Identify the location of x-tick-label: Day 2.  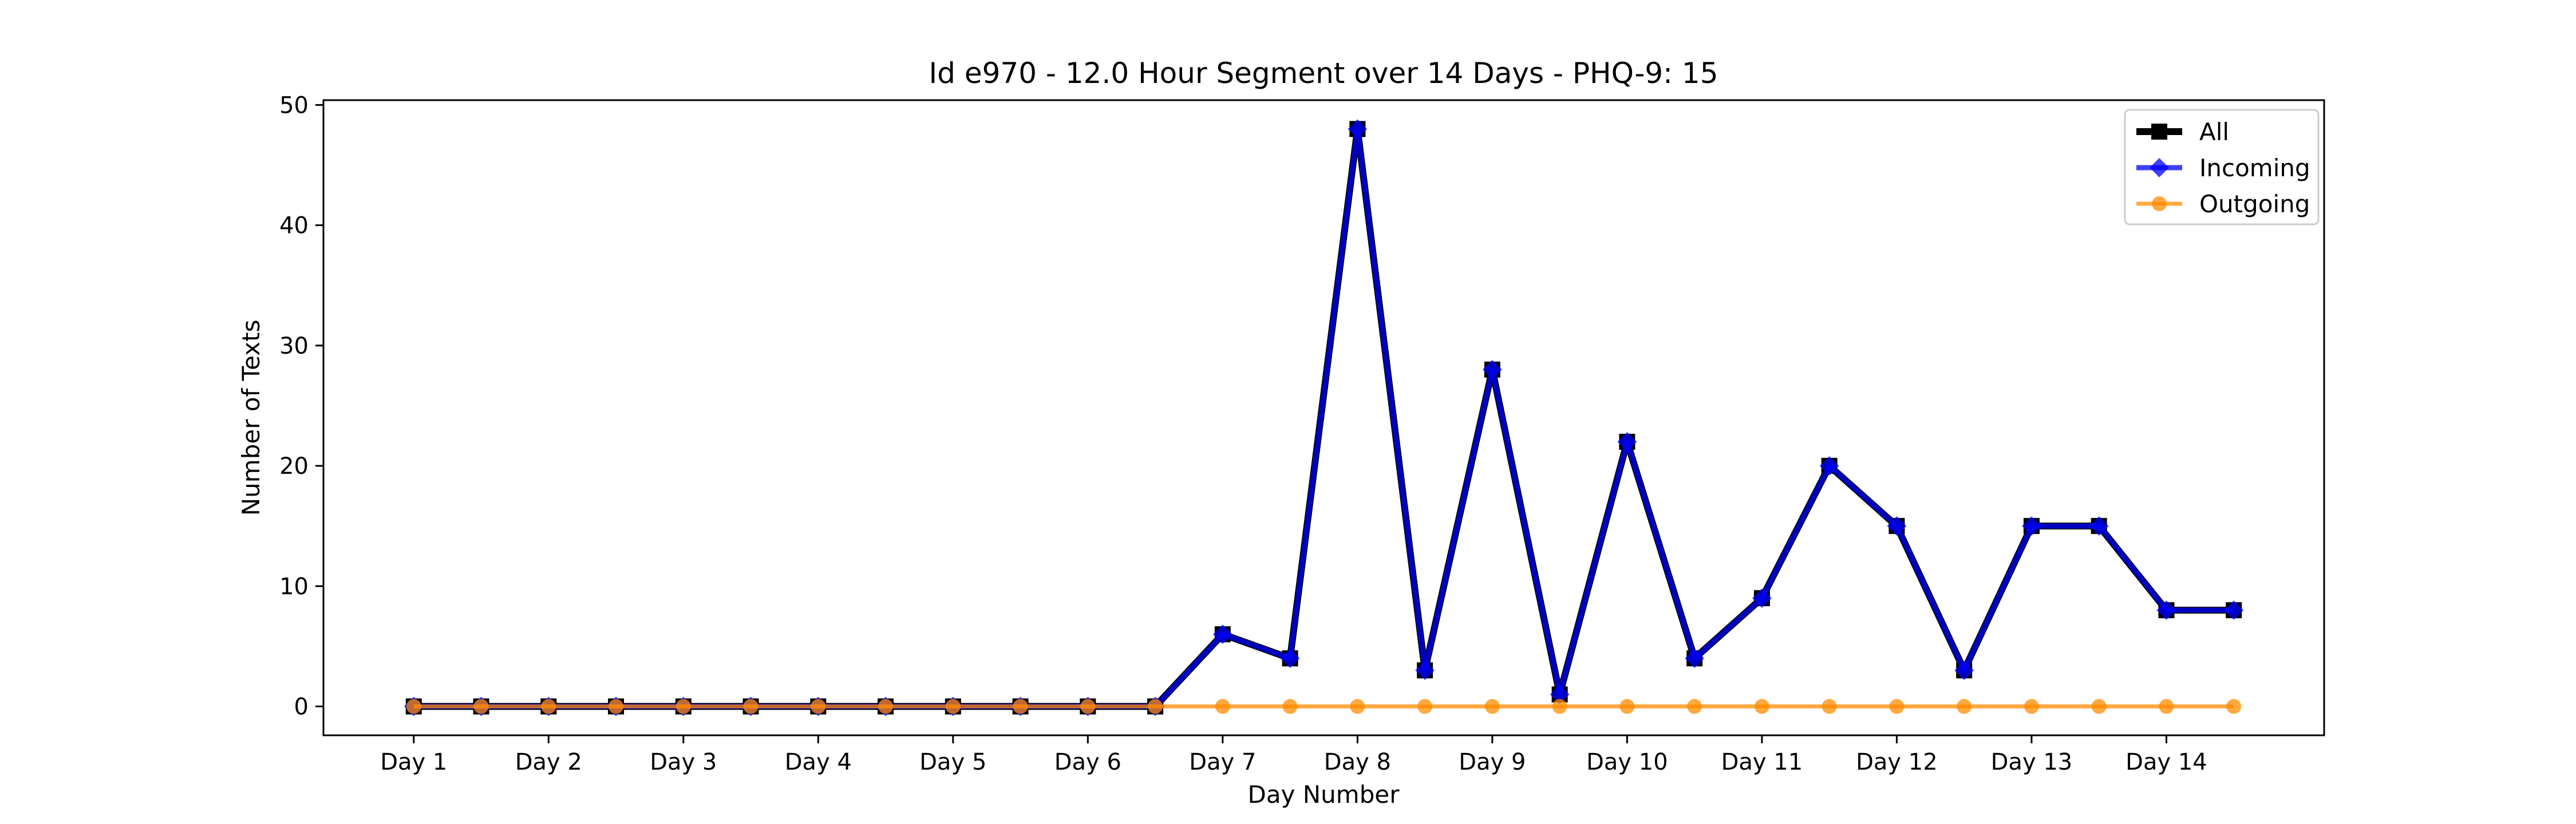
(548, 762).